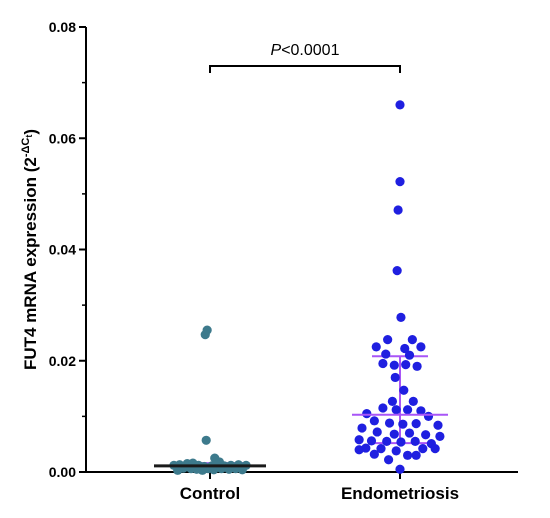  I want to click on y-axis-title-close: ), so click(30, 132).